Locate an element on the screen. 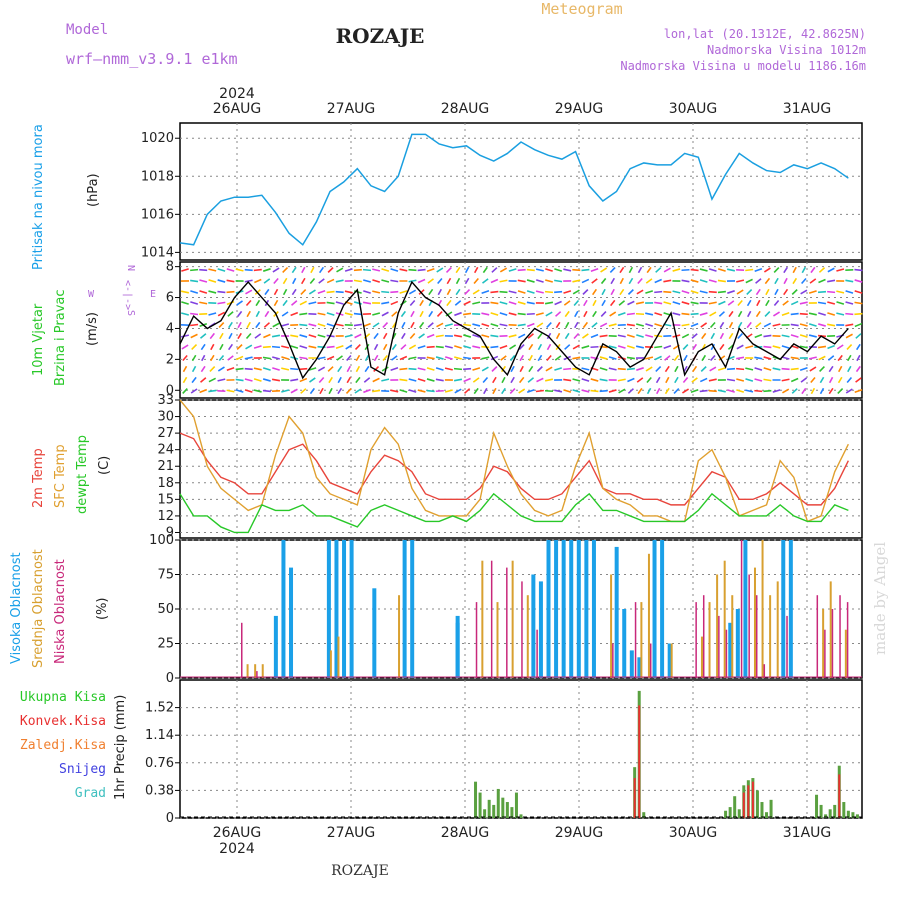 This screenshot has height=900, width=900. y-tick-label-wind: 8 is located at coordinates (170, 267).